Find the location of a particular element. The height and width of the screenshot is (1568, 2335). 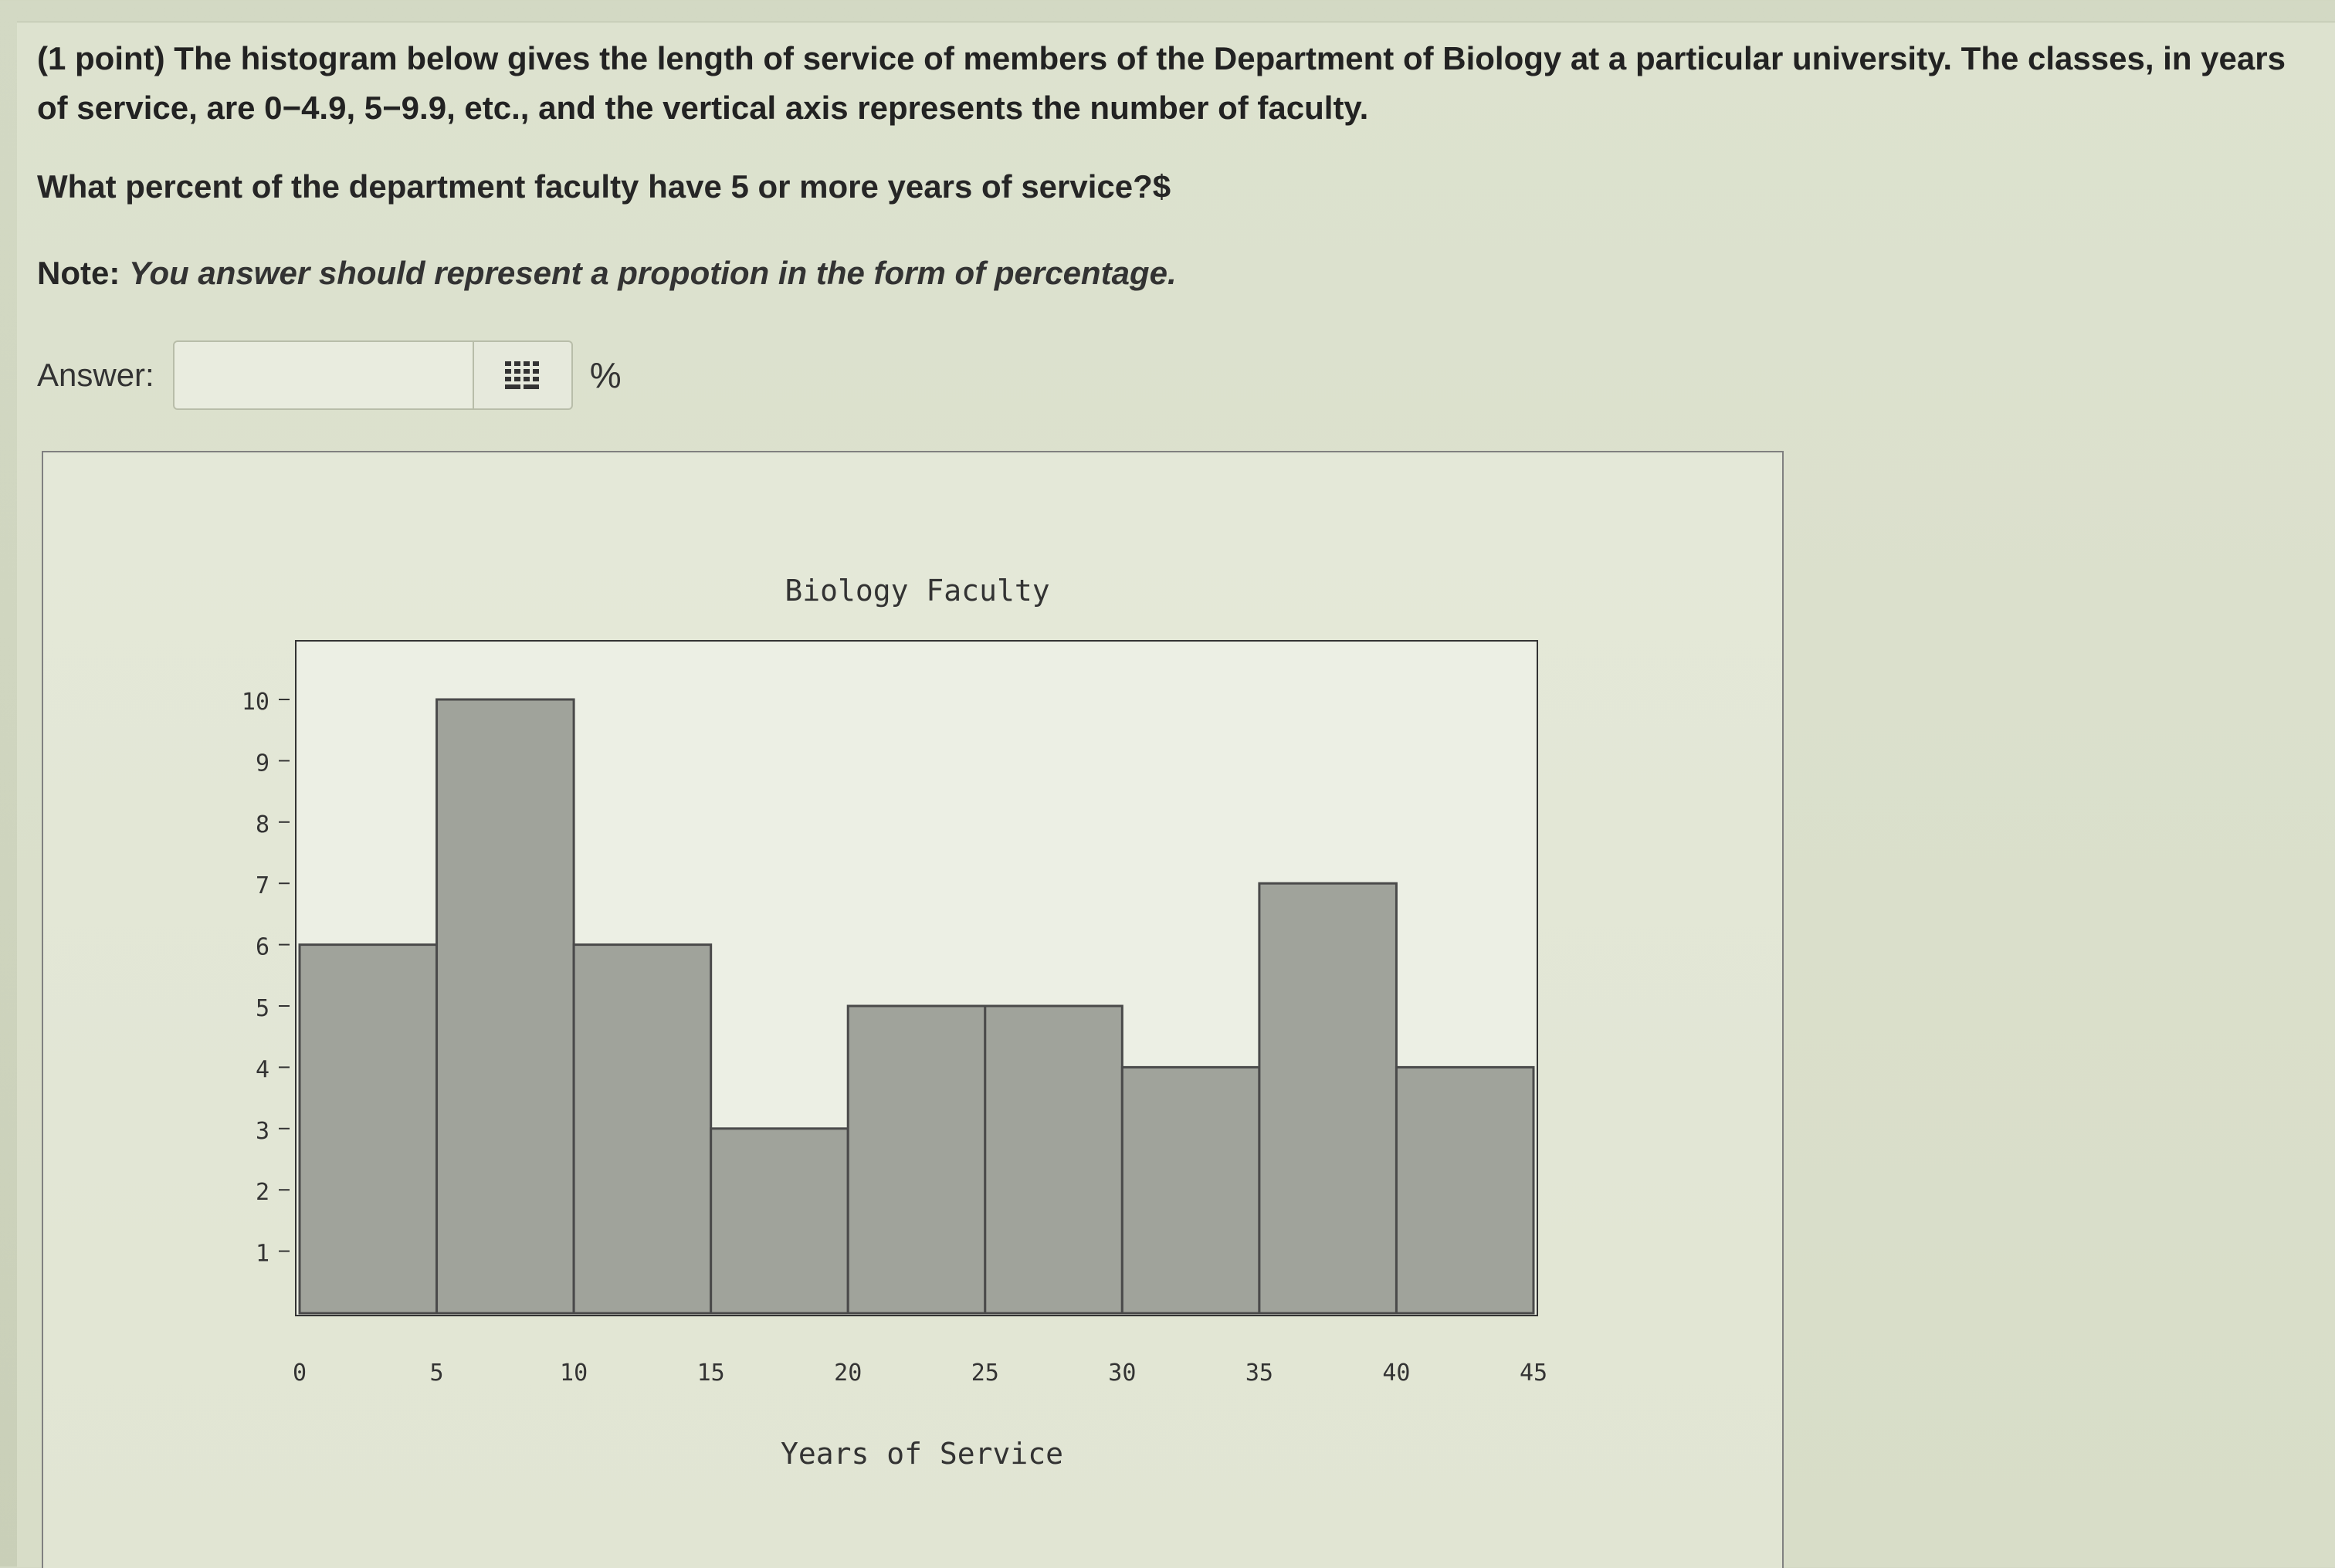

y-tick-label: 8 is located at coordinates (262, 824).